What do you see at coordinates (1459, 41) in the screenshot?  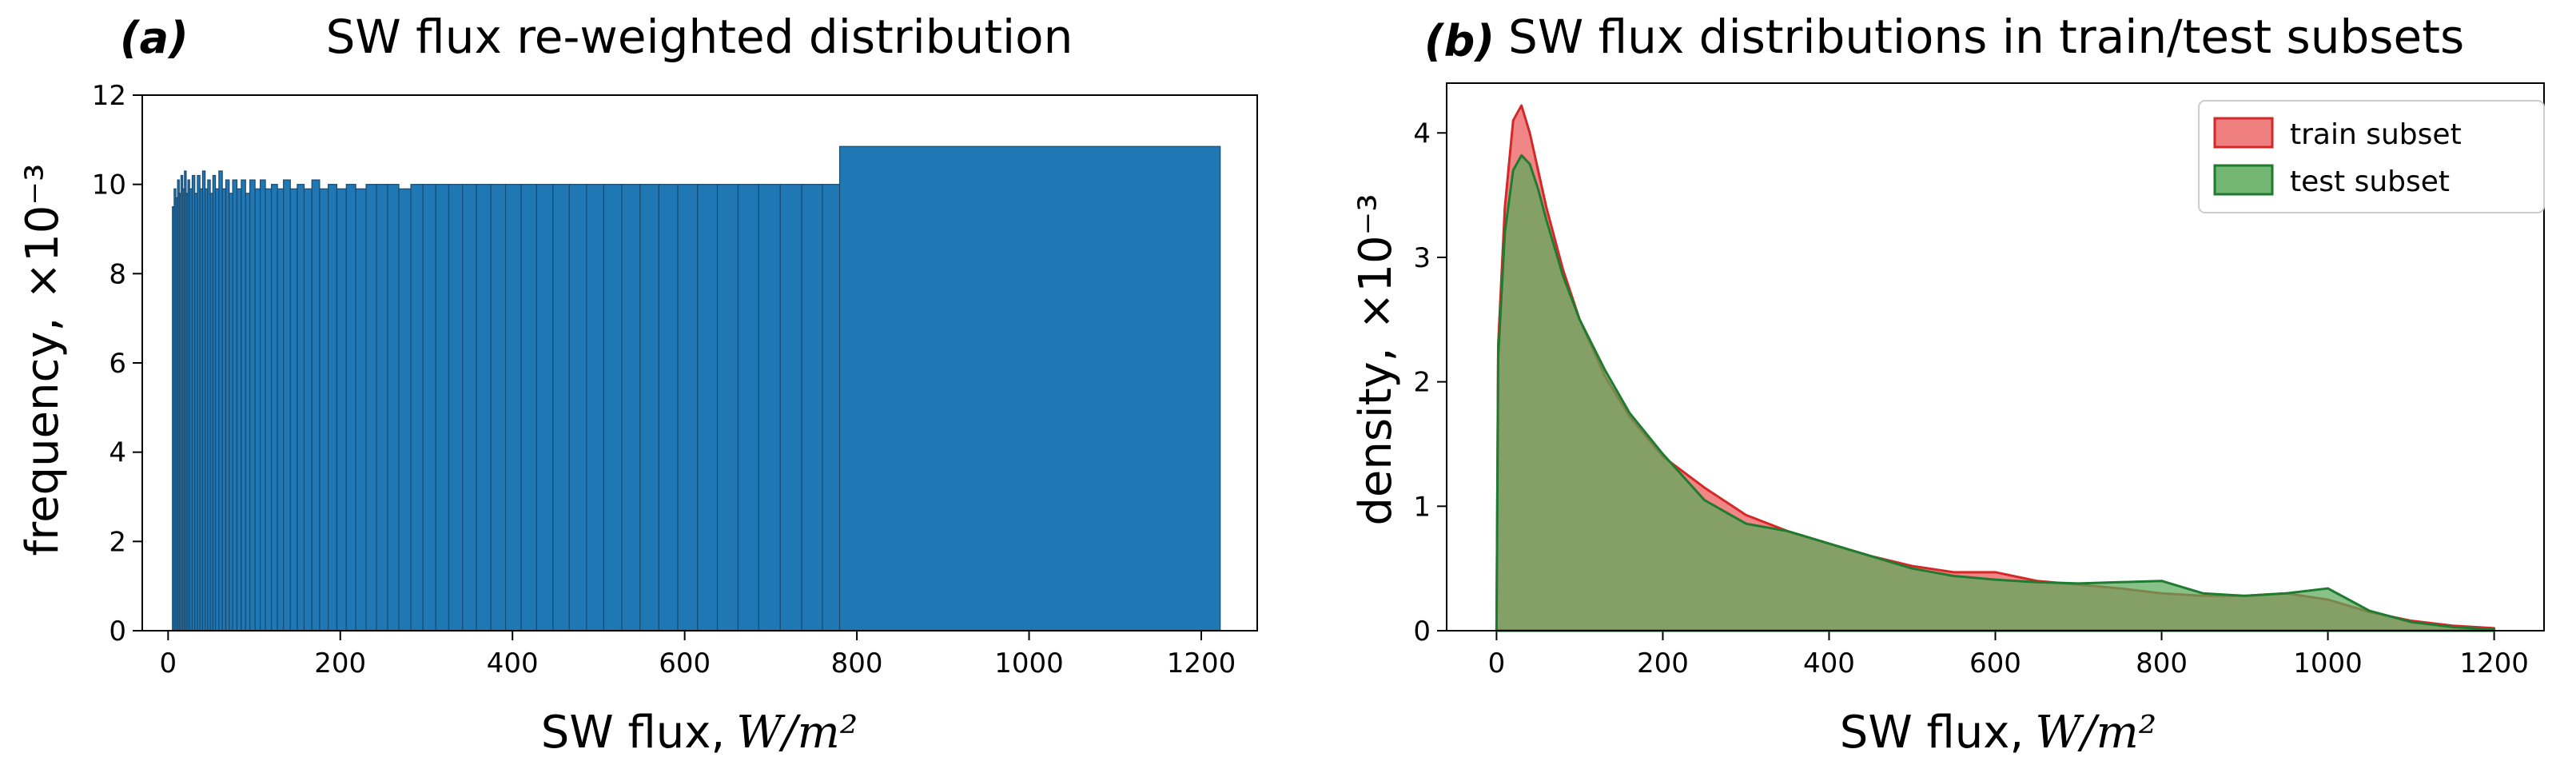 I see `panel-label-b: (b)` at bounding box center [1459, 41].